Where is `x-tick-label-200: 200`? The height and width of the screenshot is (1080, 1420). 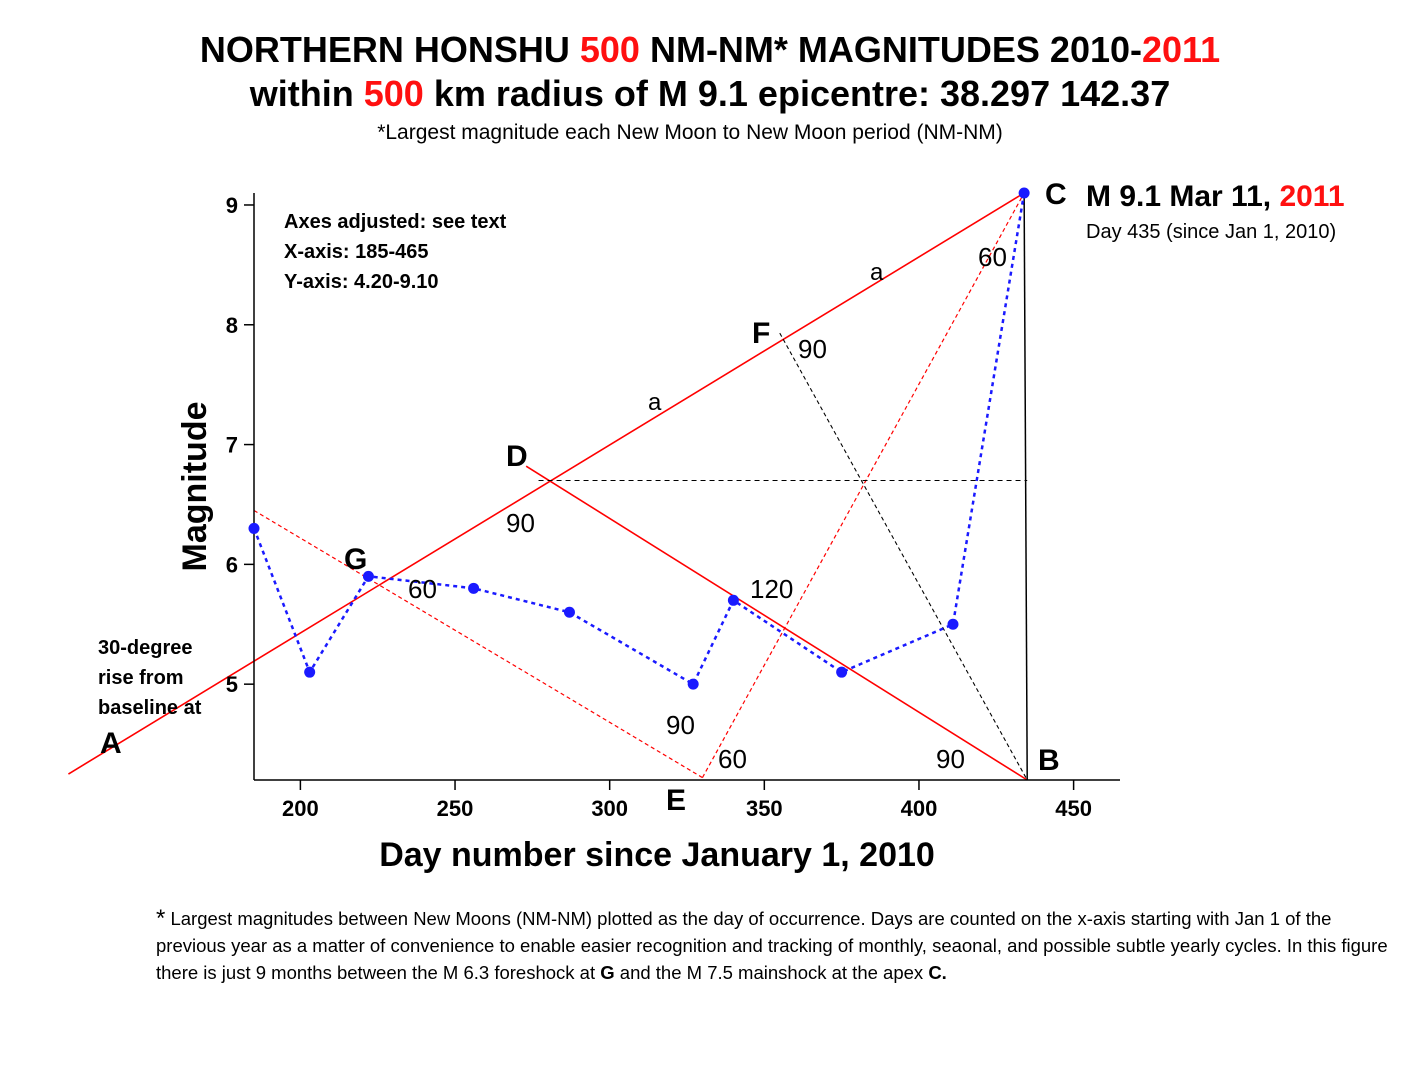
x-tick-label-200: 200 is located at coordinates (300, 808).